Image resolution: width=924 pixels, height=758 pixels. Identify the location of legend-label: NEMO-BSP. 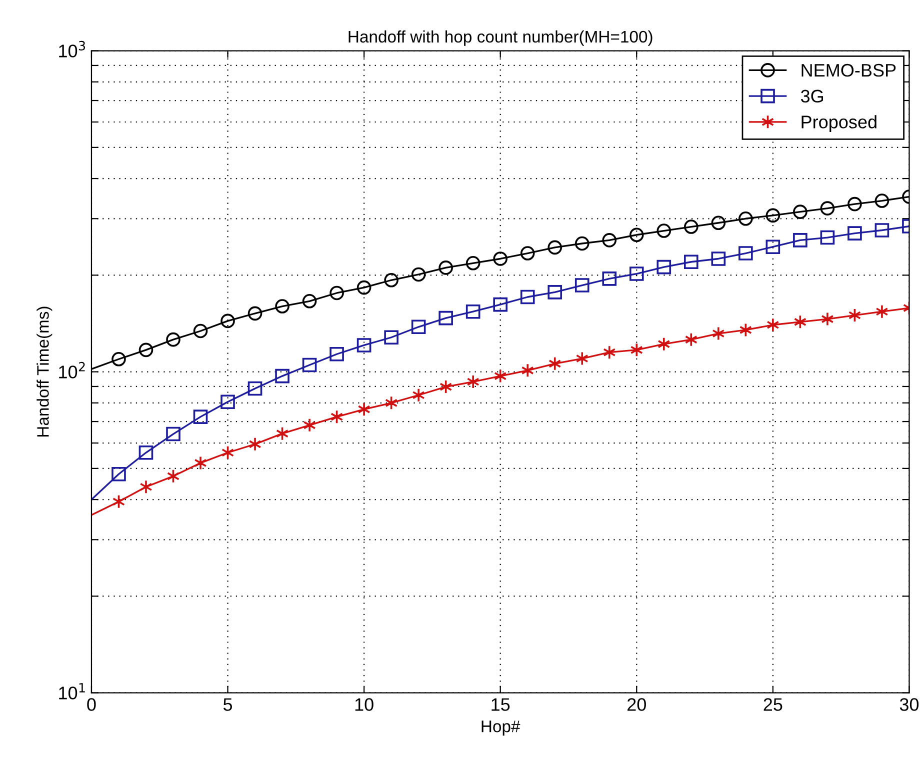
(849, 70).